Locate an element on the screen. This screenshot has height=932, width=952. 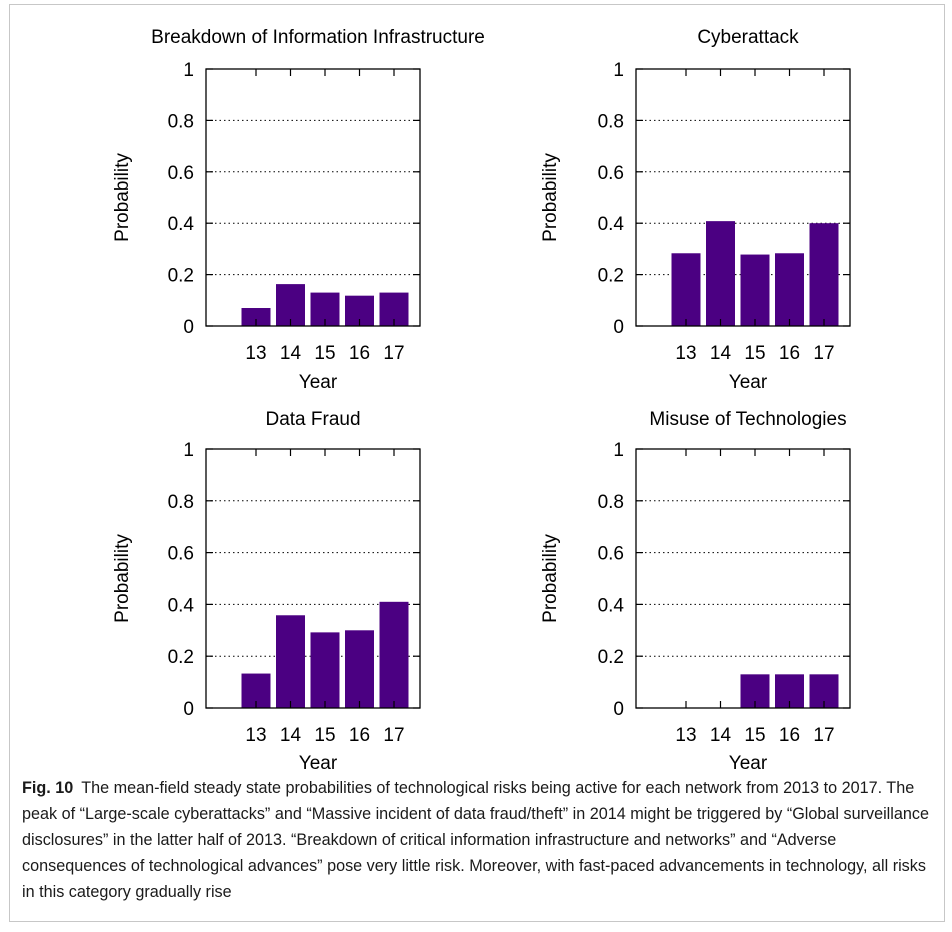
caption-label: Fig. 10 is located at coordinates (48, 788).